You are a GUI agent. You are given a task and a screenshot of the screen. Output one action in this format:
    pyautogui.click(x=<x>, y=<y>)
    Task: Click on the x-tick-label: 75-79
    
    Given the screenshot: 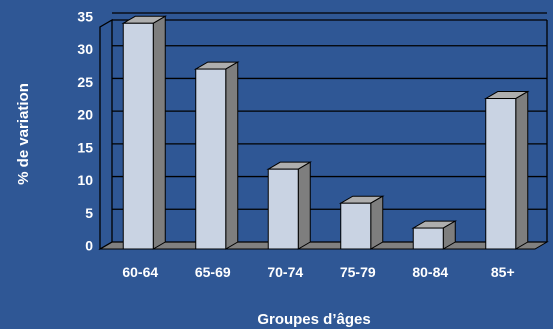 What is the action you would take?
    pyautogui.click(x=358, y=272)
    